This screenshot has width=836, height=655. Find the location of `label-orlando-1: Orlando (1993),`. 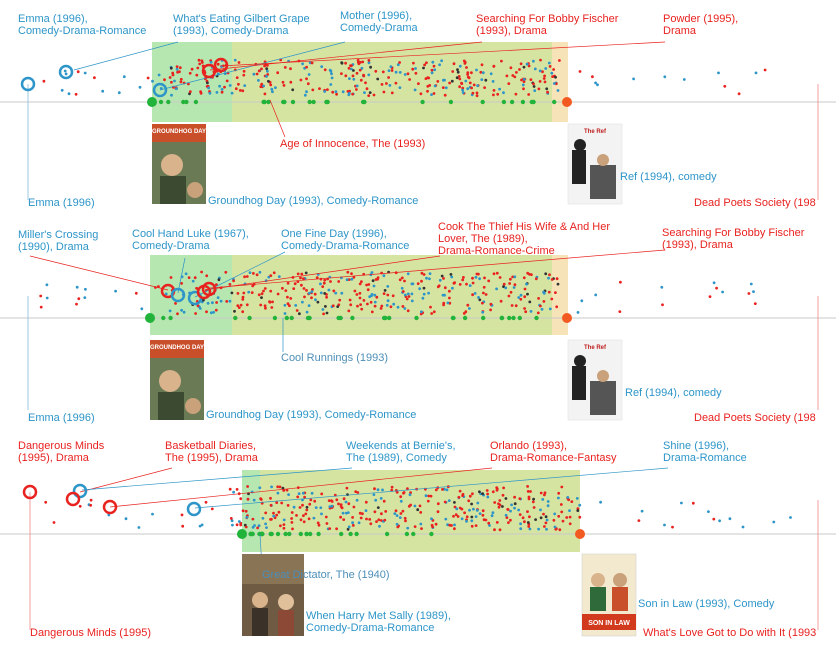

label-orlando-1: Orlando (1993), is located at coordinates (528, 446).